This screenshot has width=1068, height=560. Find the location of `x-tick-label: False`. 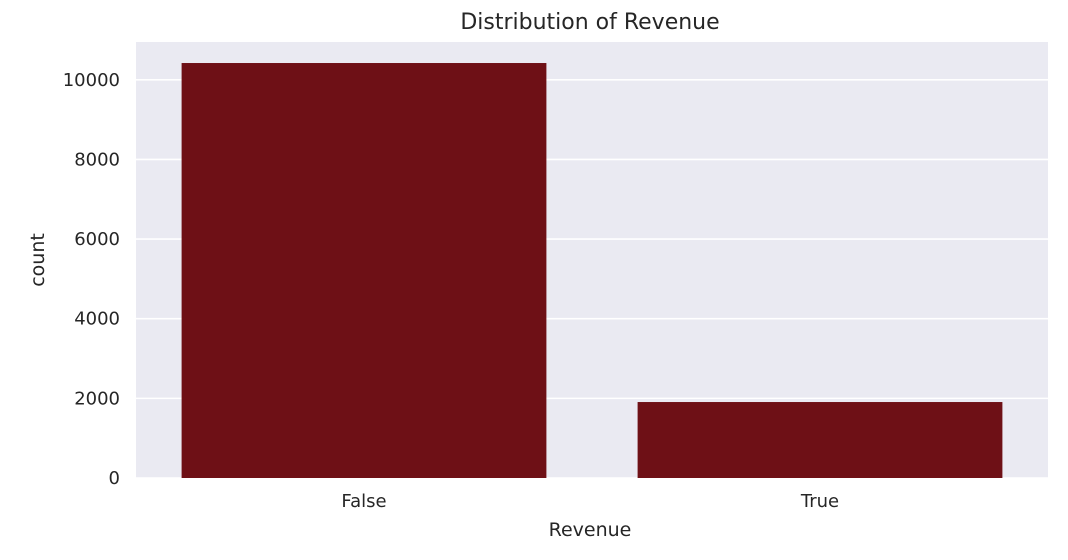

x-tick-label: False is located at coordinates (363, 501).